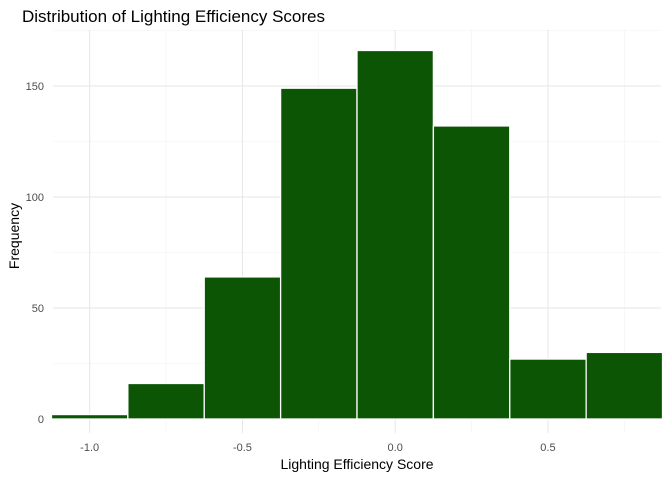  Describe the element at coordinates (14, 236) in the screenshot. I see `y-axis-title: Frequency` at that location.